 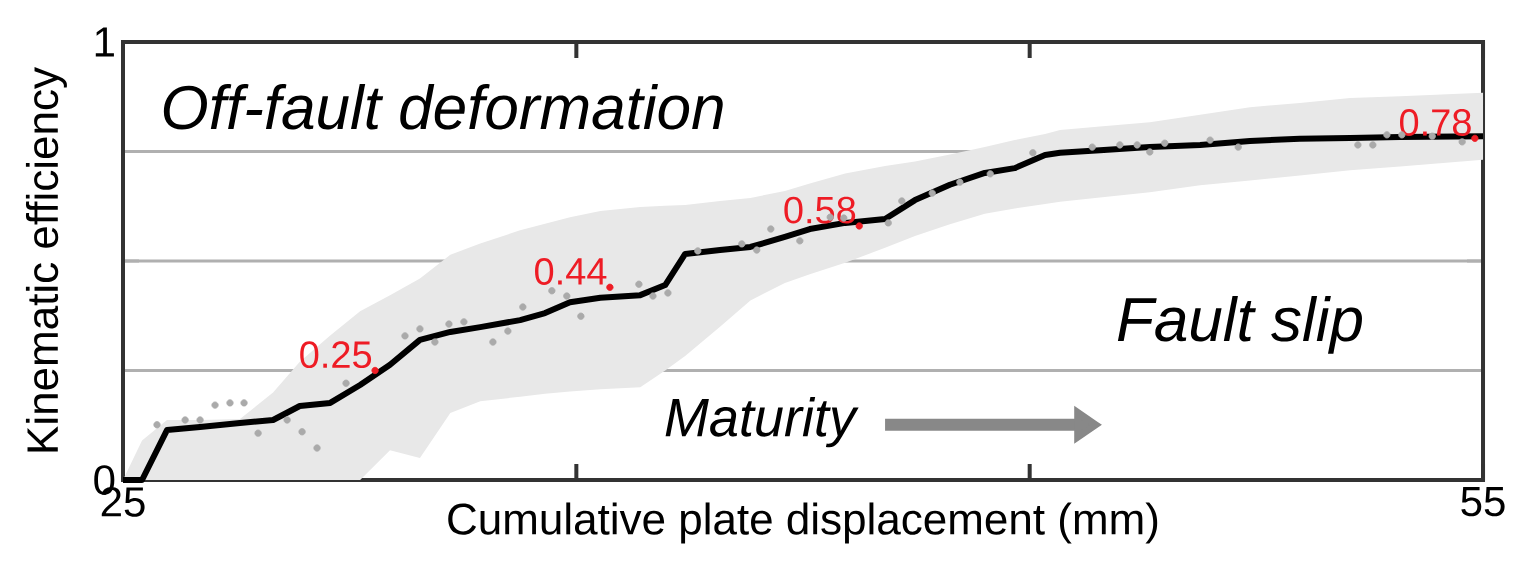 I want to click on data-label: 0.25, so click(x=336, y=355).